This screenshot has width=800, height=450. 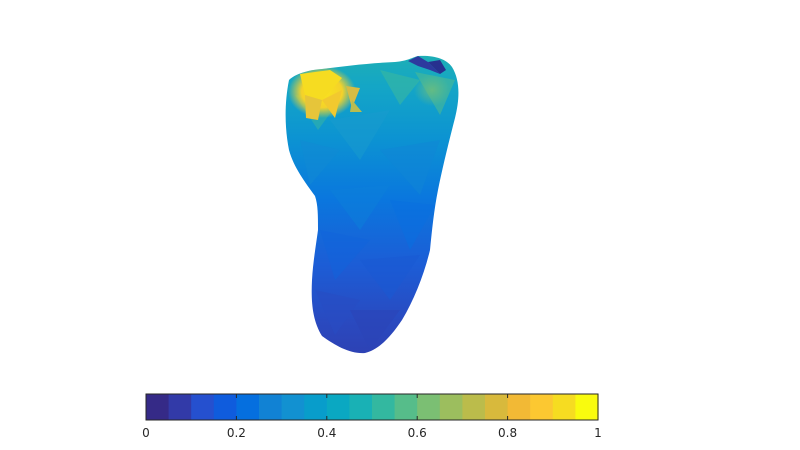 I want to click on colorbar-tick-label: 0.4, so click(x=326, y=433).